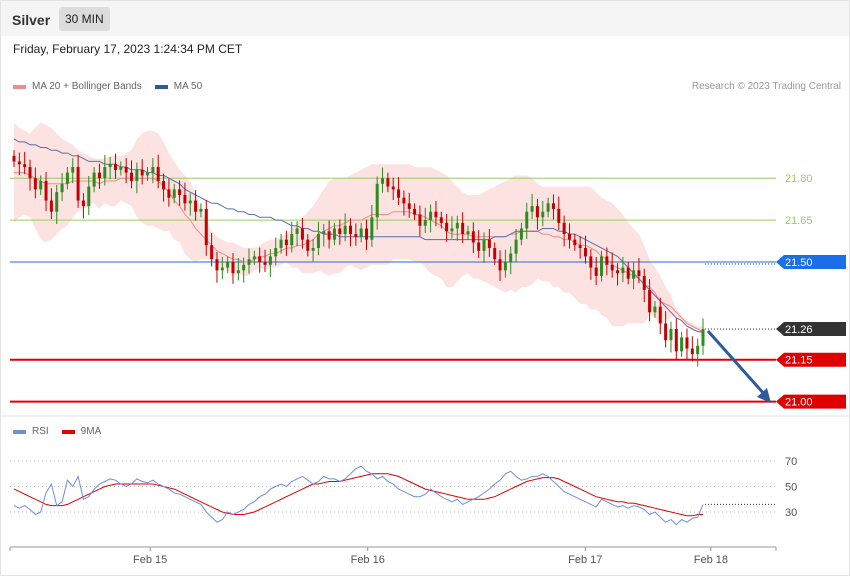 The height and width of the screenshot is (576, 850). I want to click on level-label-21.00: 21.00, so click(799, 403).